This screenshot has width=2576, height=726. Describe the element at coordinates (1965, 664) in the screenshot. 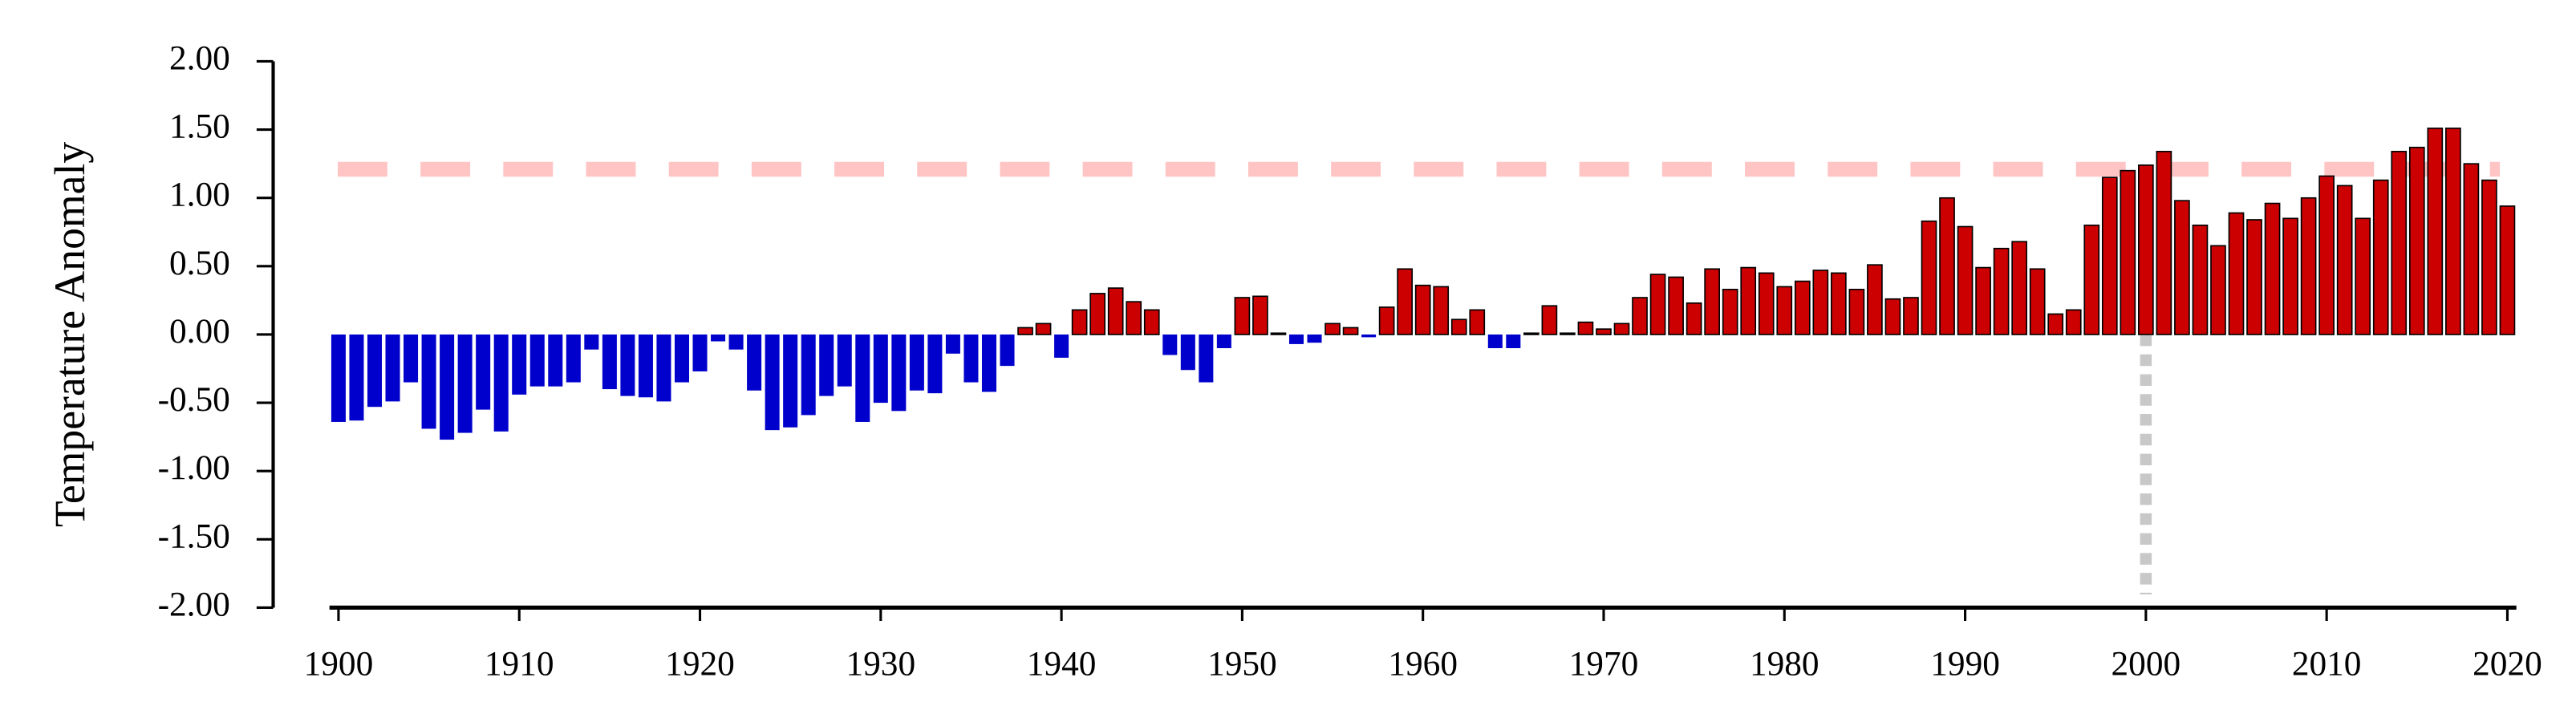

I see `x-tick-label: 1990` at that location.